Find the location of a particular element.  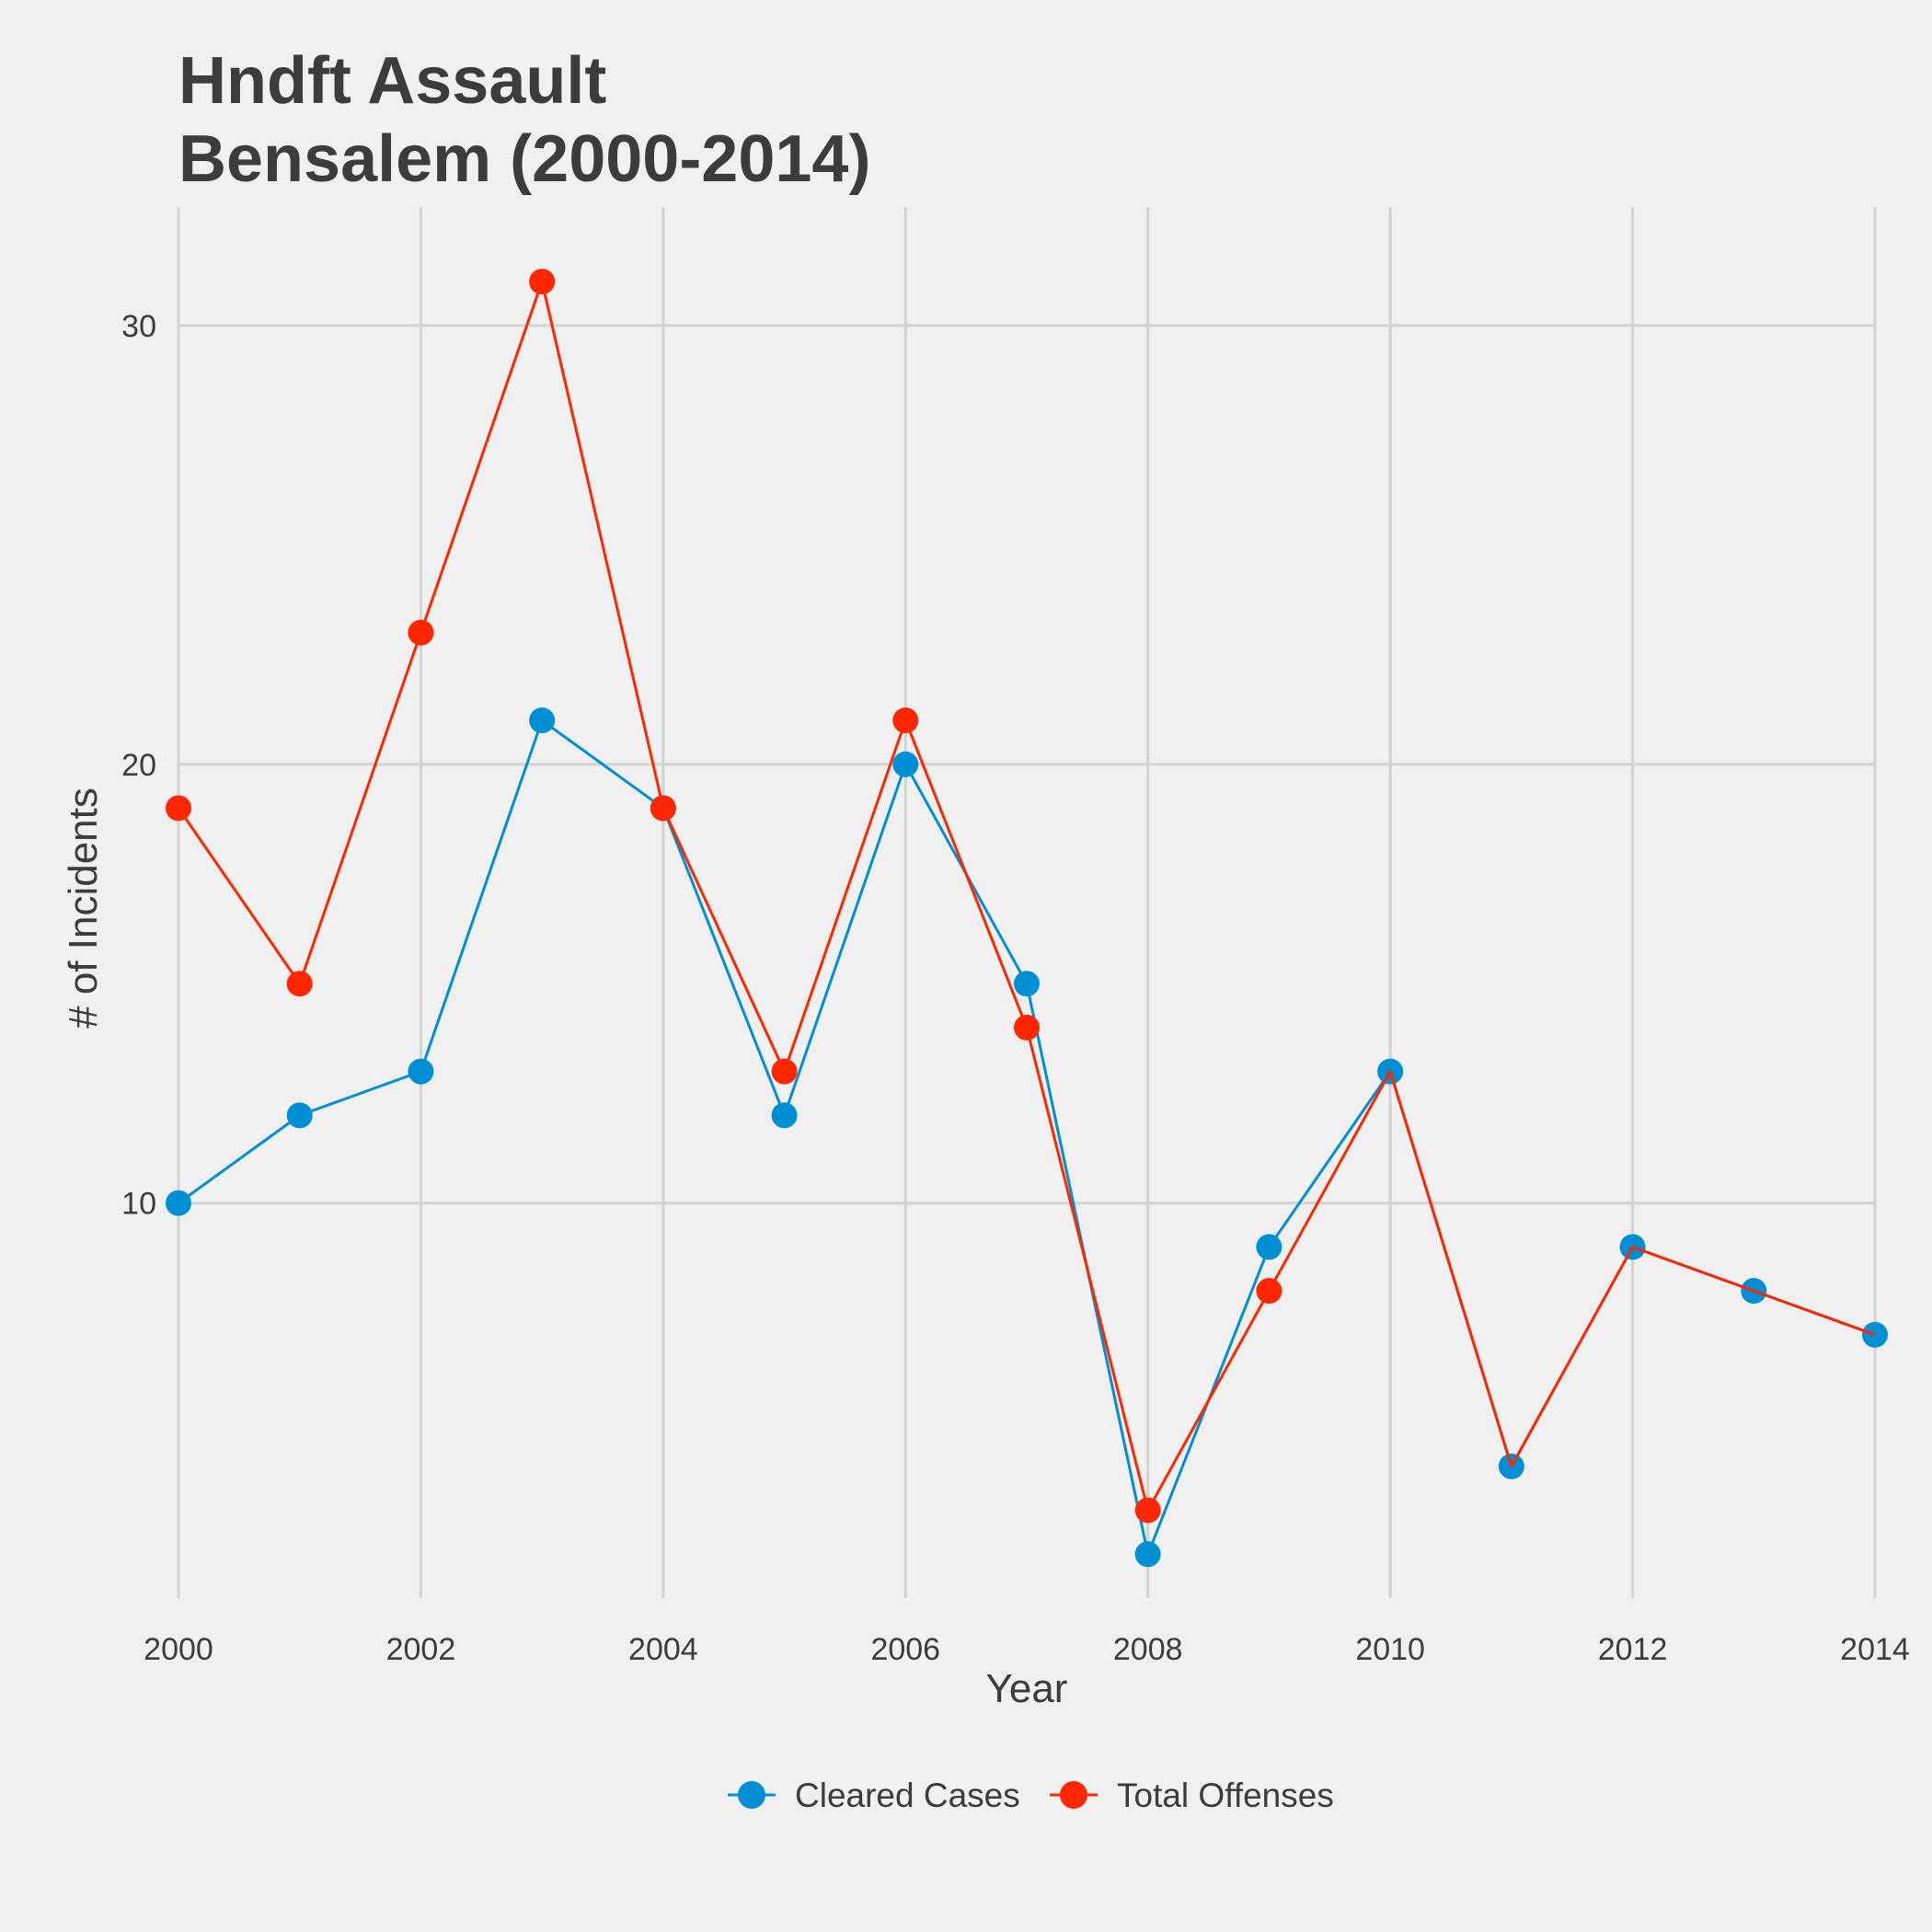

data-point-cleared-cases-2007 is located at coordinates (1027, 984).